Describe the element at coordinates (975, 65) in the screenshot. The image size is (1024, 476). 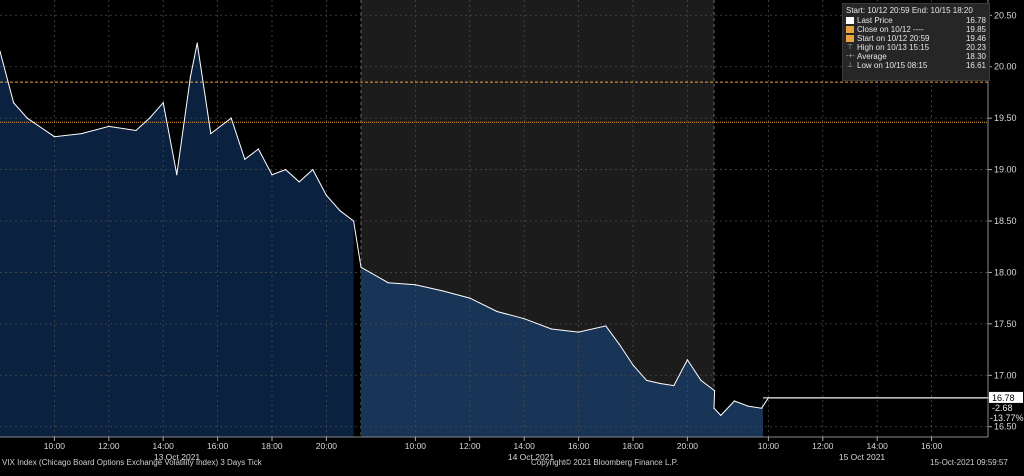
I see `legend-value: 16.61` at that location.